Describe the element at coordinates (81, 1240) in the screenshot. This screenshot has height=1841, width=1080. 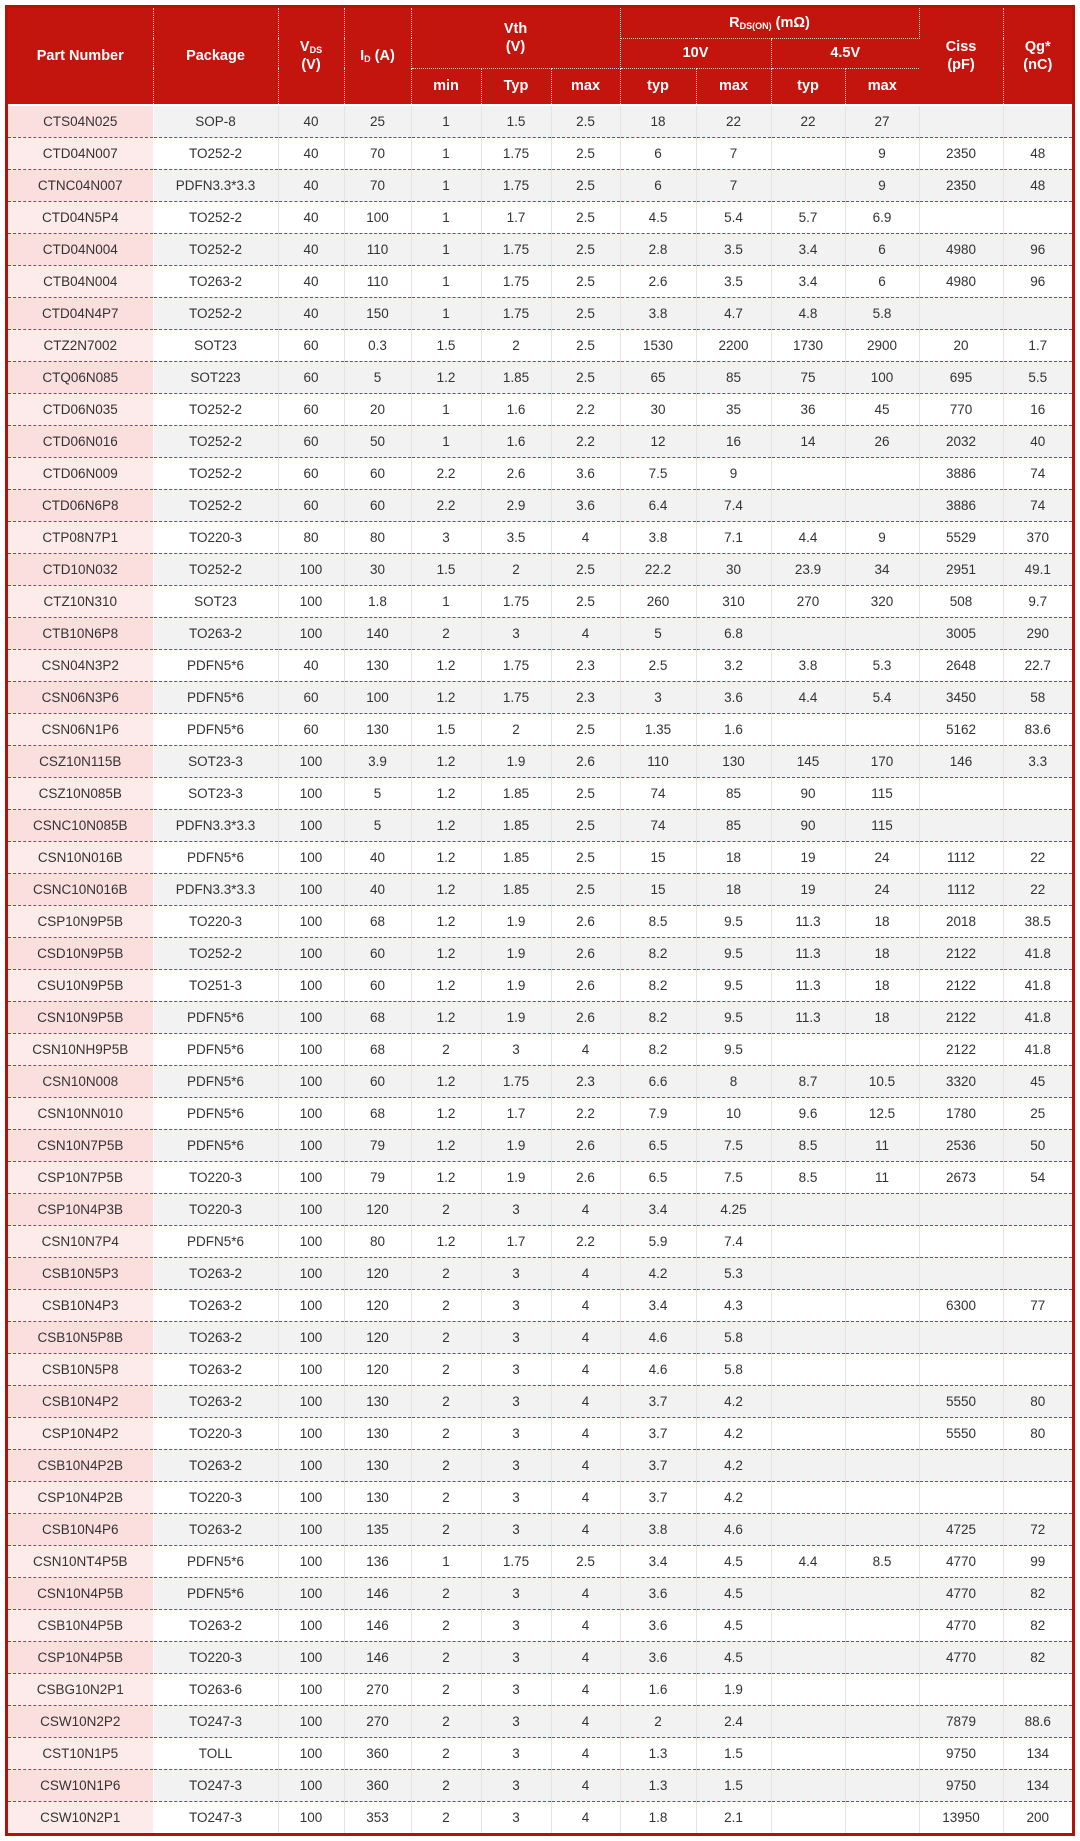
I see `part-number-cell: CSN10N7P4` at that location.